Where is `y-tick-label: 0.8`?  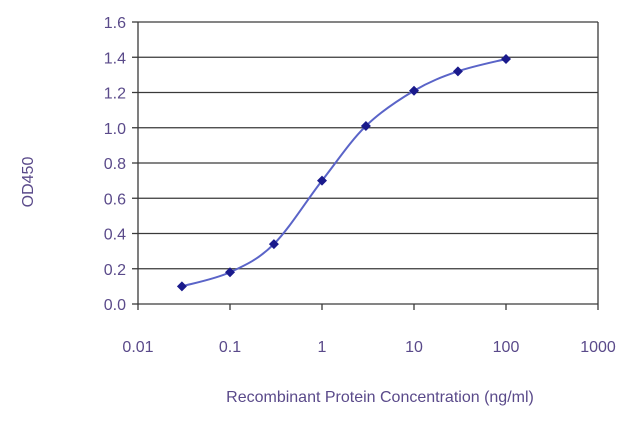 y-tick-label: 0.8 is located at coordinates (115, 164).